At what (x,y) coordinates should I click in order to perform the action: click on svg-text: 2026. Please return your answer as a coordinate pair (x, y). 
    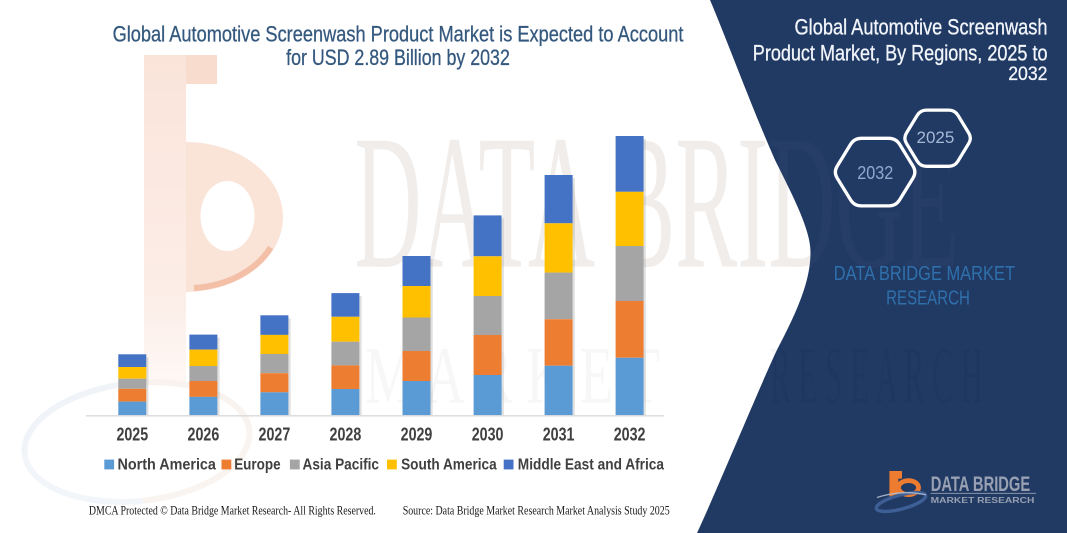
    Looking at the image, I should click on (204, 434).